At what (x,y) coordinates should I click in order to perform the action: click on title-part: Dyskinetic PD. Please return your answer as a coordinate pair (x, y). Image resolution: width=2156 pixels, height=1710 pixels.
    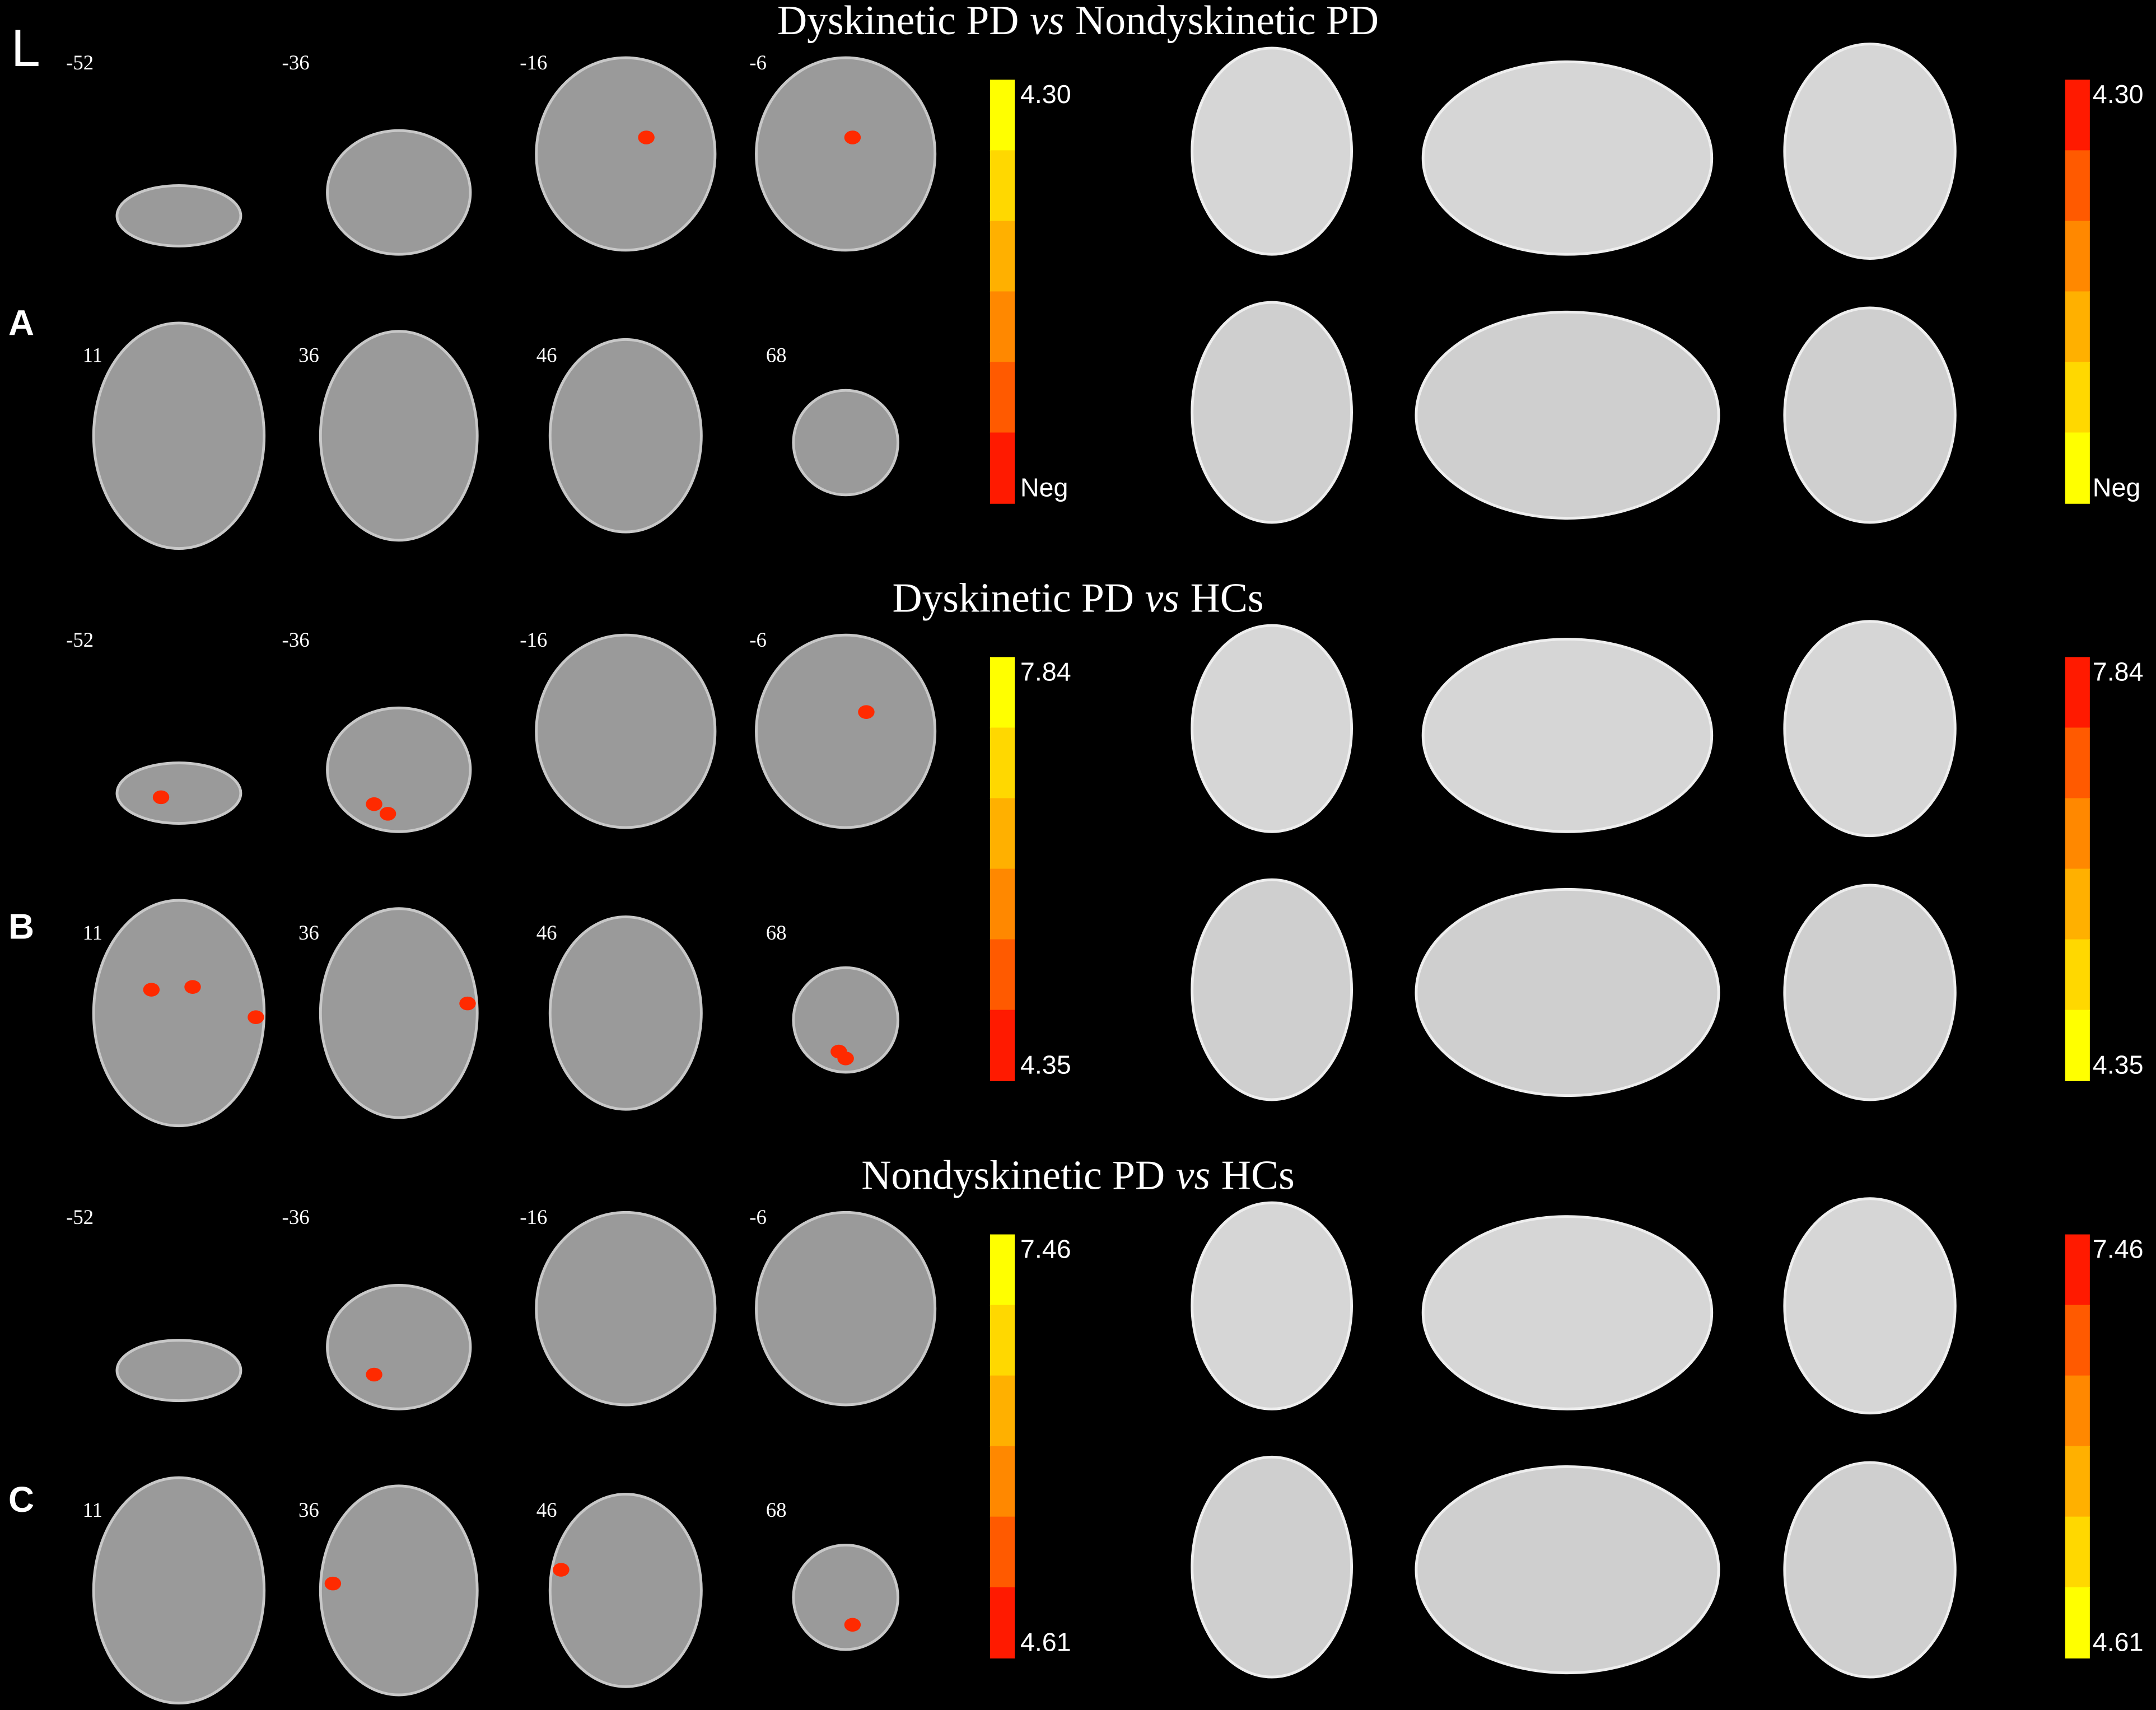
    Looking at the image, I should click on (1013, 597).